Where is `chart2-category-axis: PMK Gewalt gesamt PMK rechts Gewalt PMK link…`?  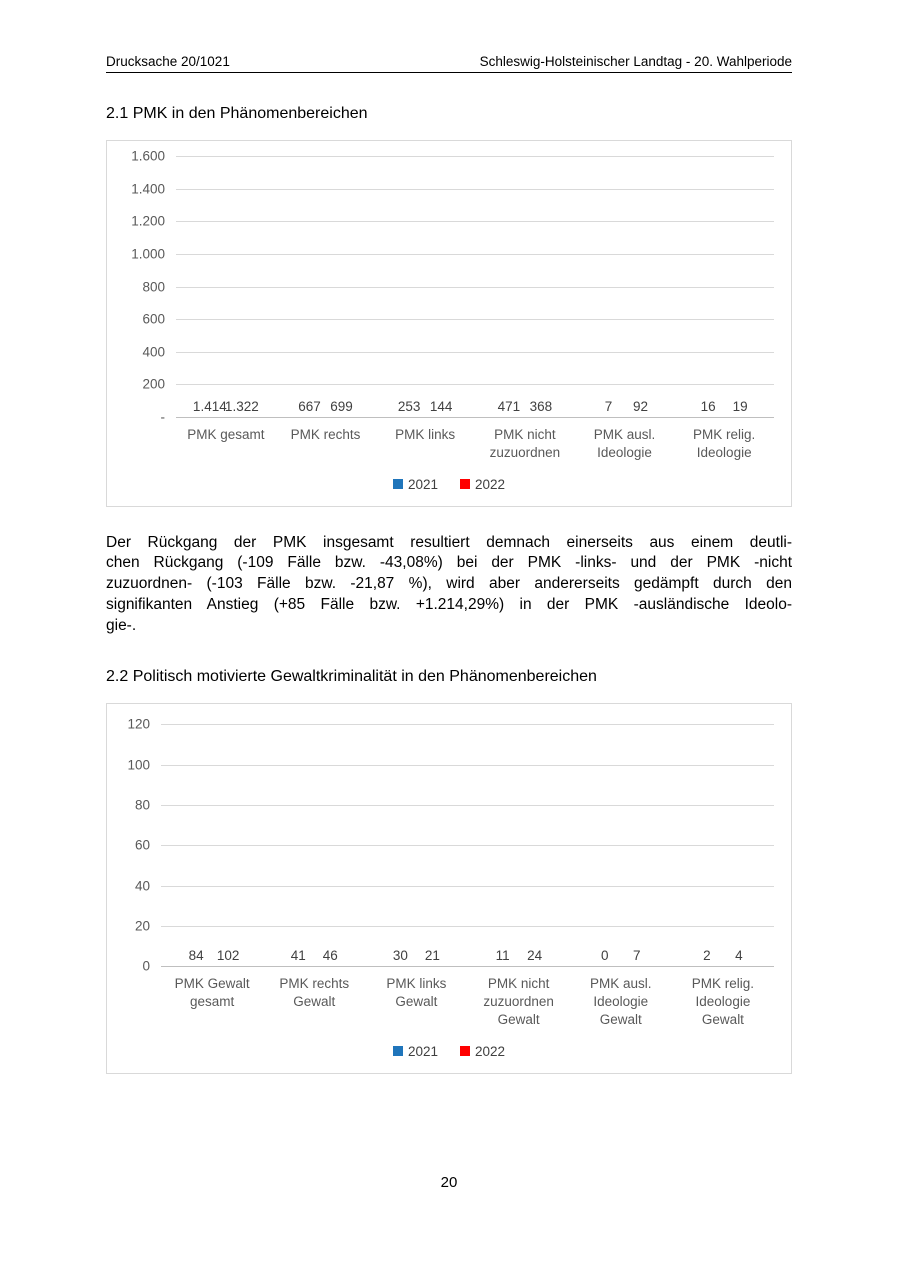
chart2-category-axis: PMK Gewalt gesamt PMK rechts Gewalt PMK link… is located at coordinates (467, 1001).